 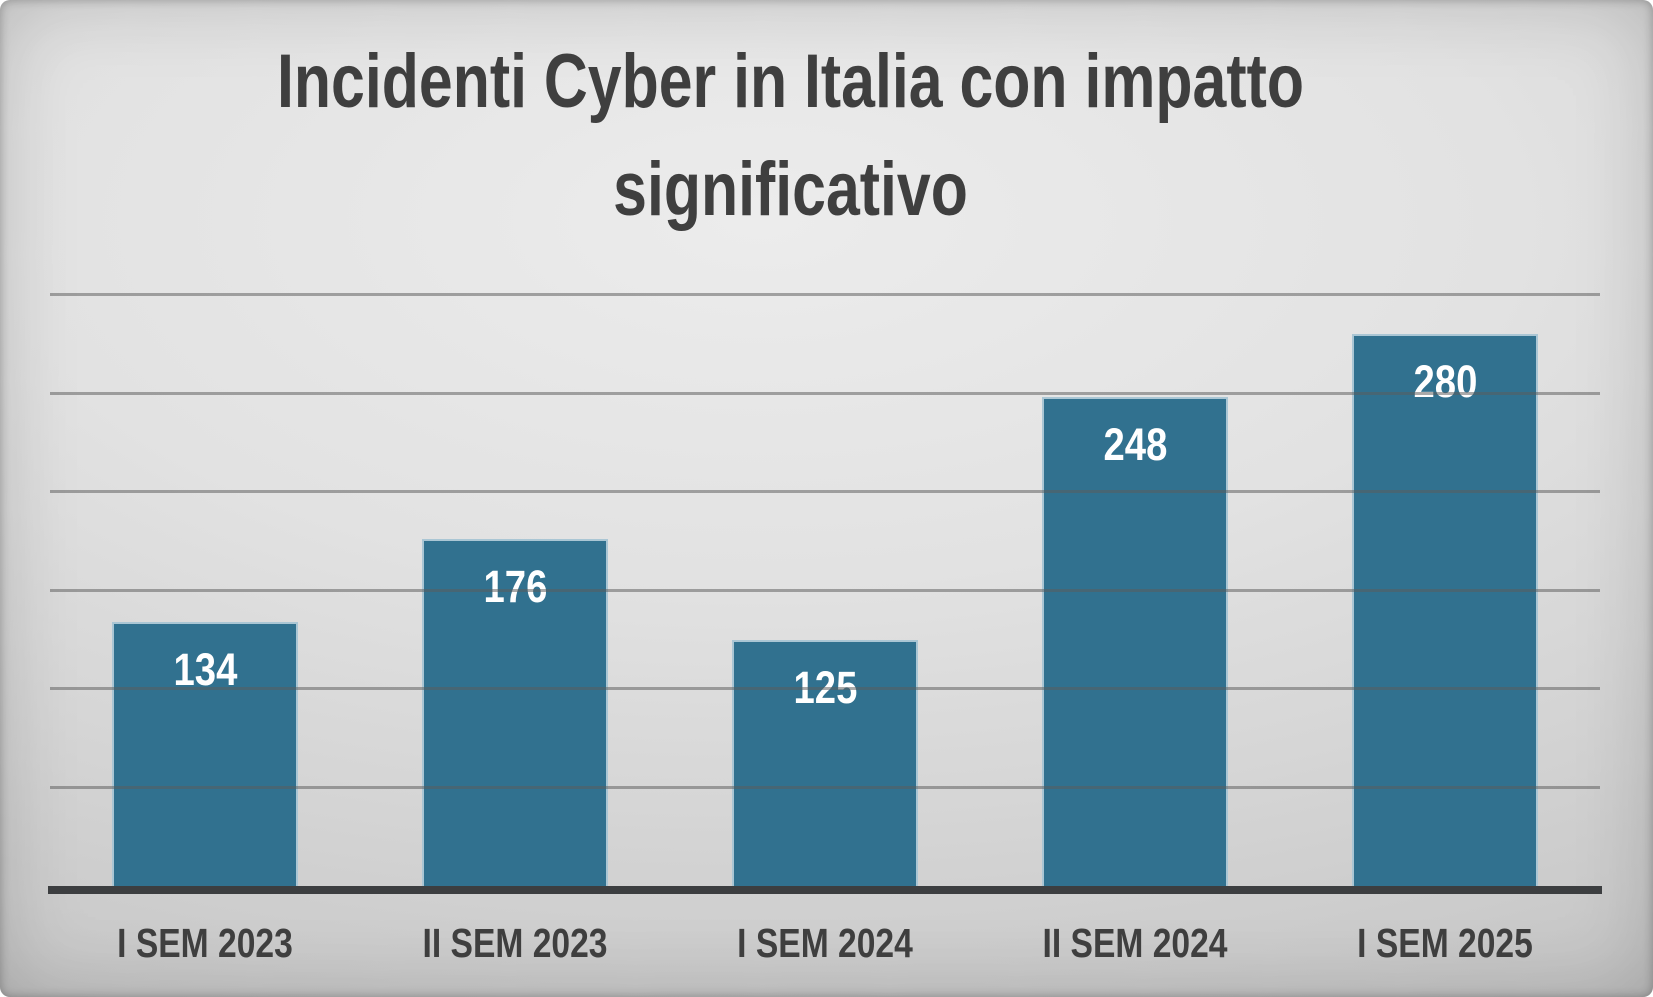 I want to click on bar-value-label: 280, so click(x=1445, y=382).